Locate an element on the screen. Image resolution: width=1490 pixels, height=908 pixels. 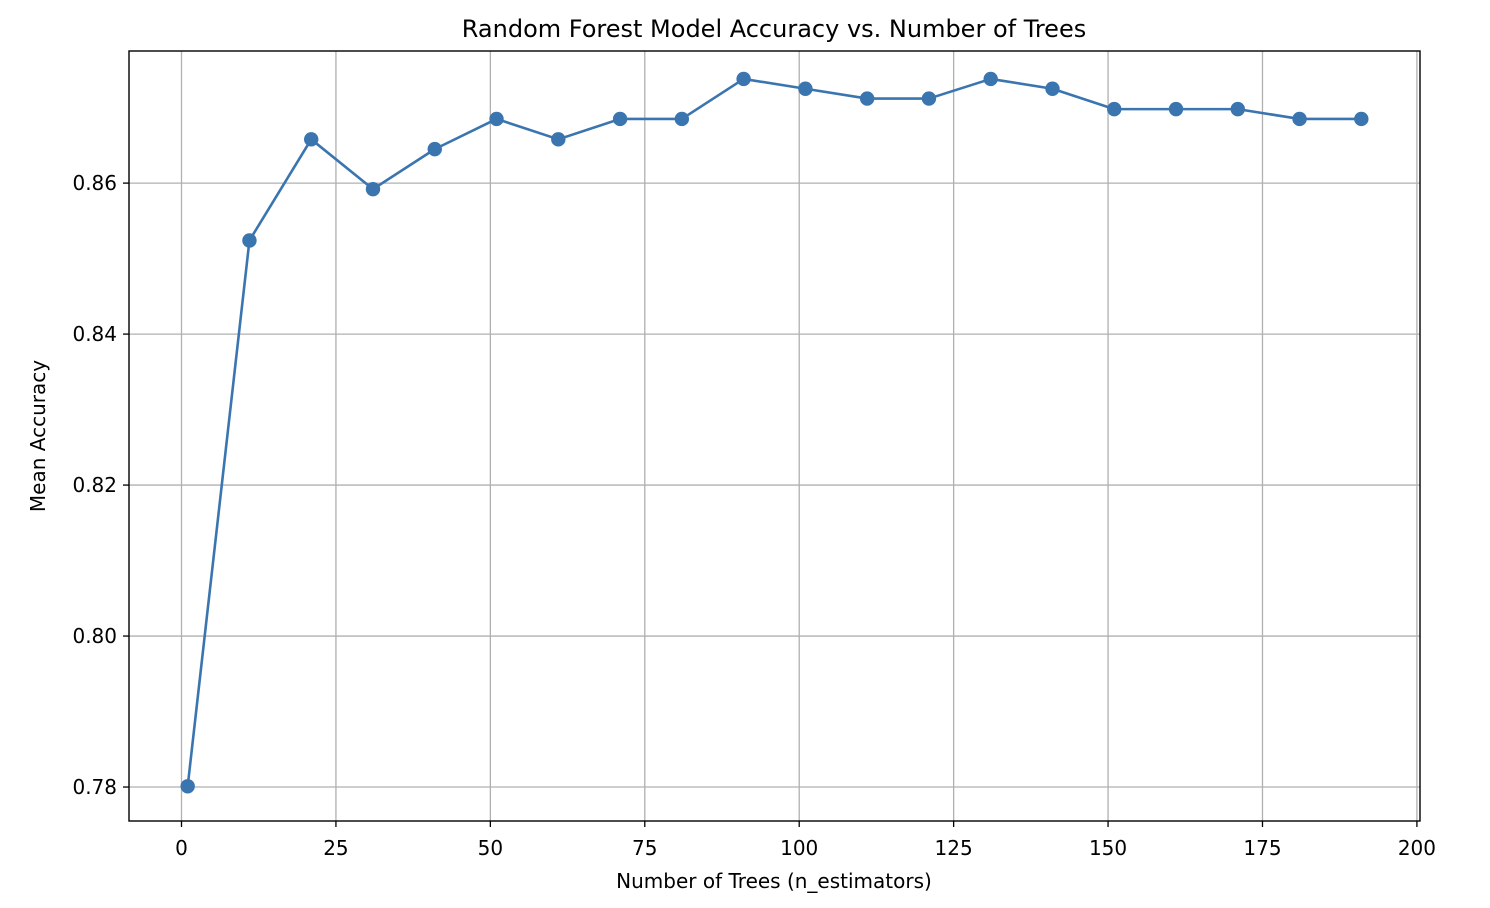
x-tick-label: 150 is located at coordinates (1108, 848).